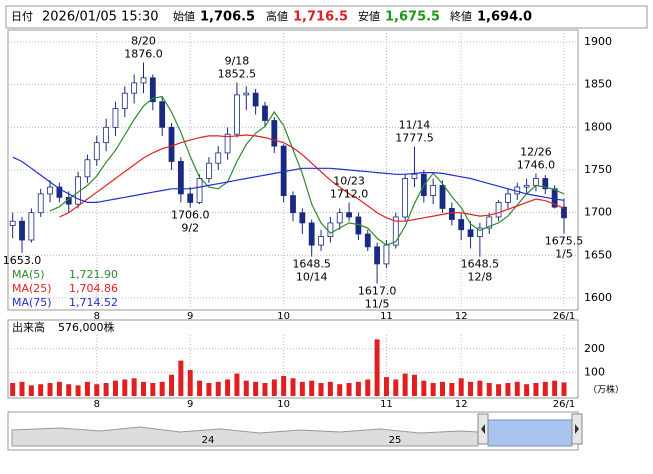 This screenshot has width=653, height=474. Describe the element at coordinates (536, 164) in the screenshot. I see `annotation-value: 1746.0` at that location.